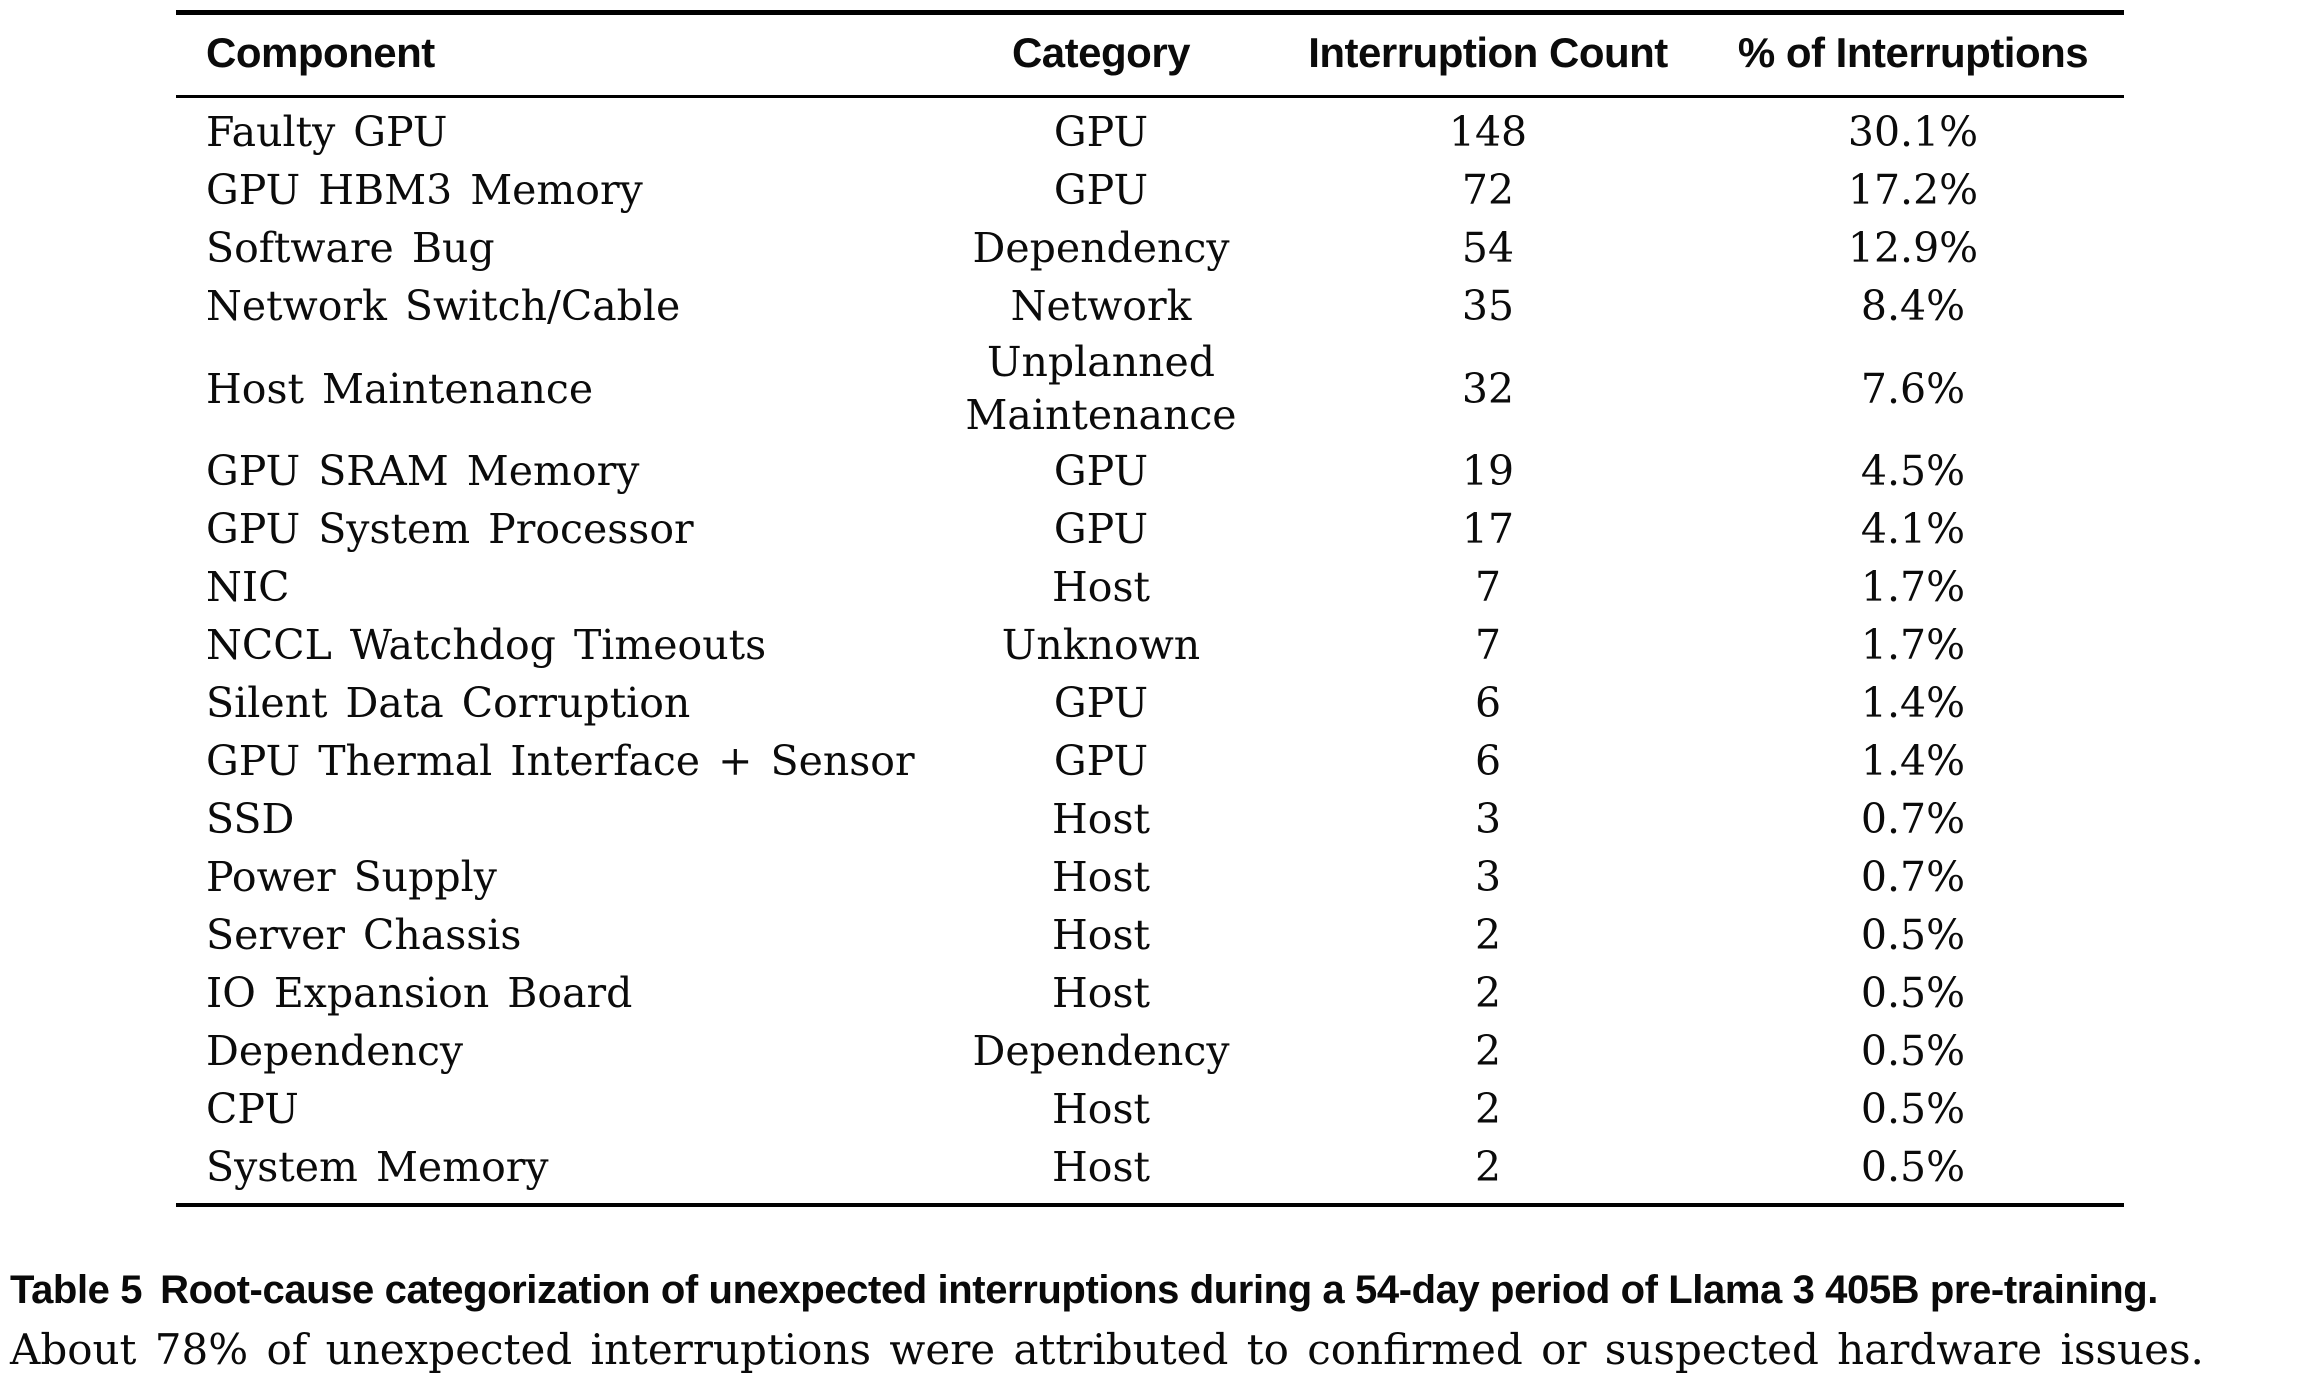 The height and width of the screenshot is (1381, 2303). I want to click on cell-component: Server Chassis, so click(364, 934).